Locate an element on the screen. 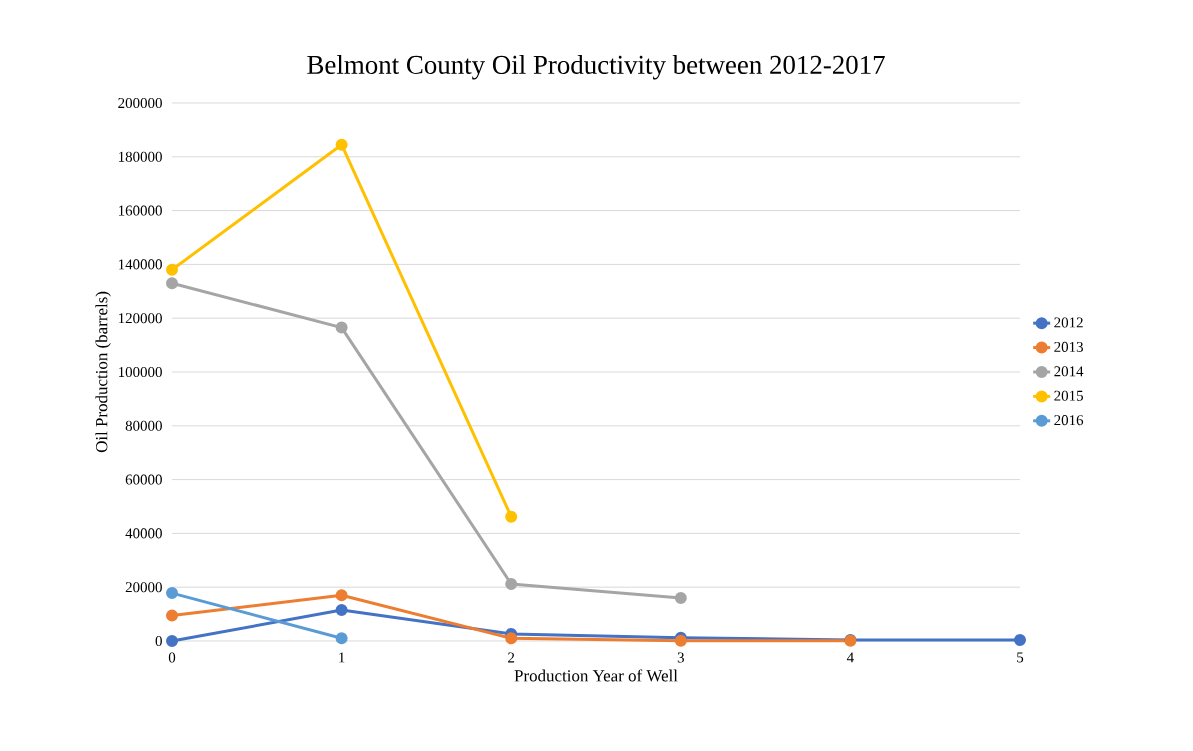 This screenshot has width=1193, height=751. chart-title: Belmont County Oil Productivity between 2012-2017 is located at coordinates (596, 67).